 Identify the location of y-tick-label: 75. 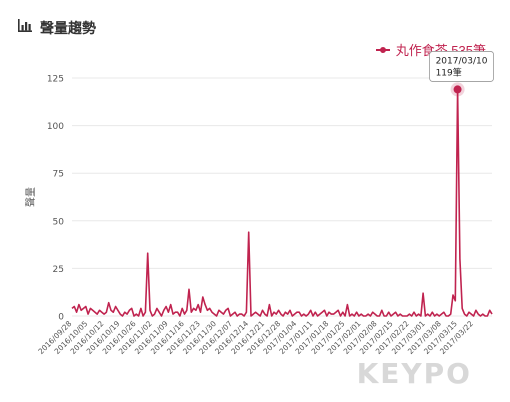
(58, 175).